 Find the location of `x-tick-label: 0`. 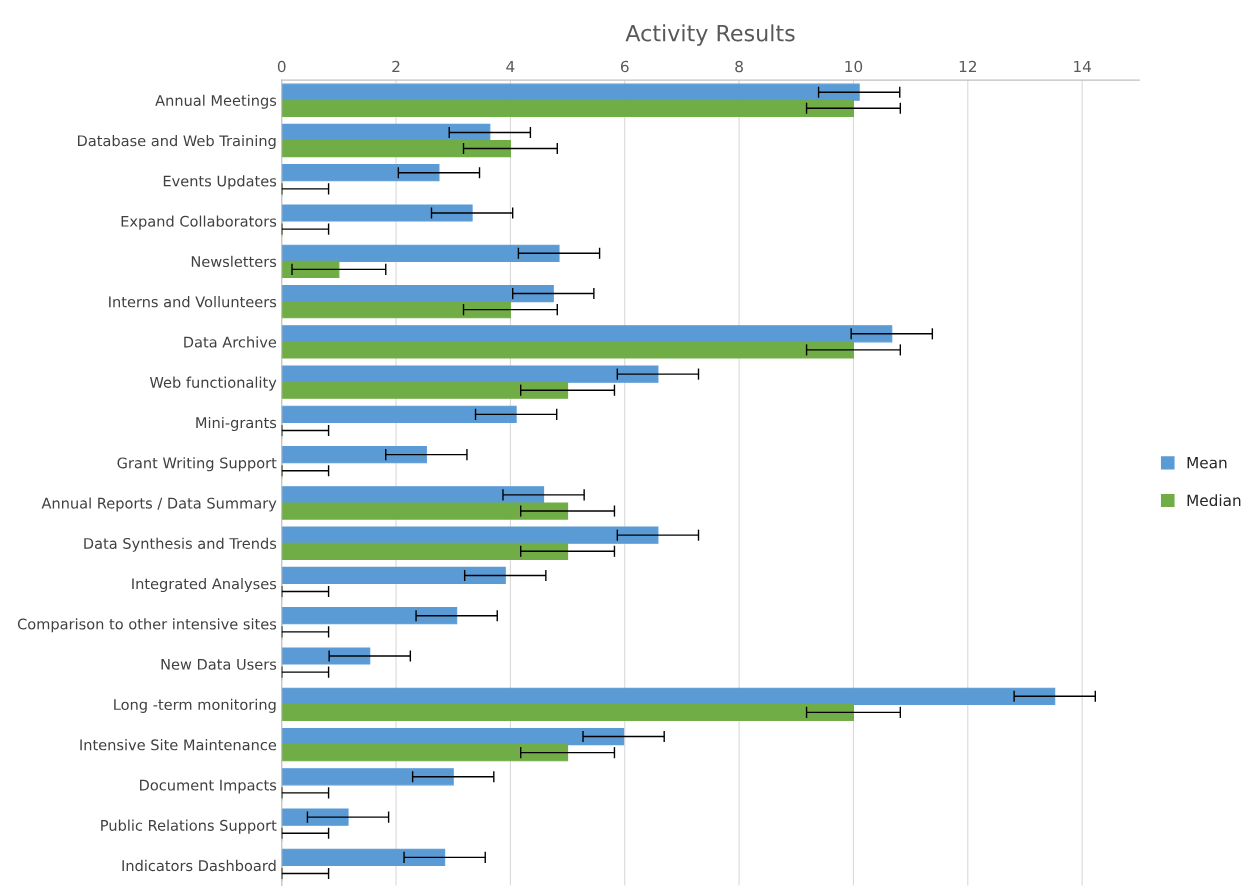

x-tick-label: 0 is located at coordinates (281, 66).